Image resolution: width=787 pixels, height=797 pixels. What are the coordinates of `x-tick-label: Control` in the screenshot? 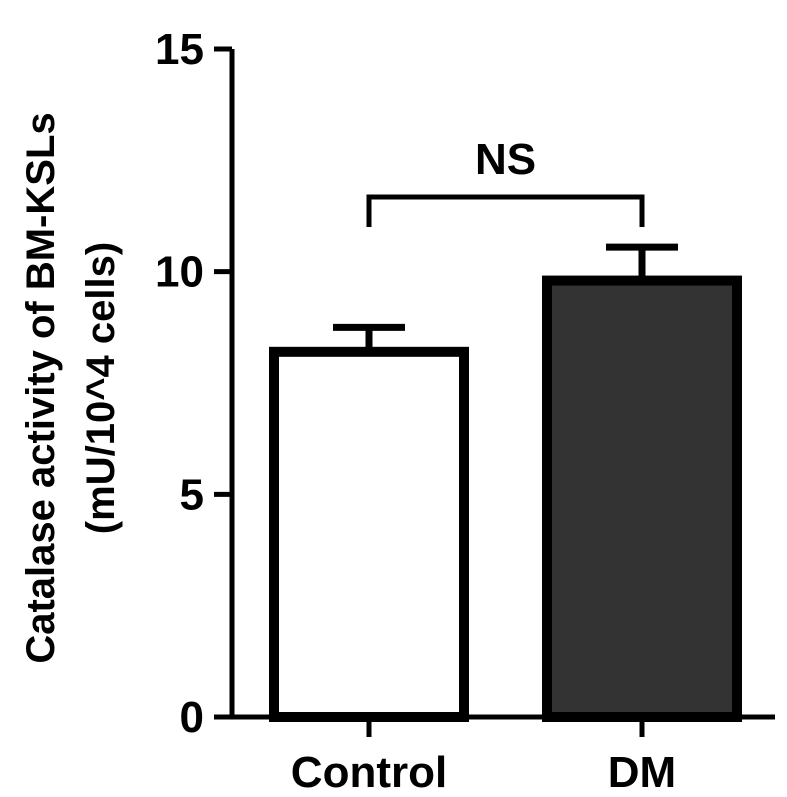 It's located at (369, 772).